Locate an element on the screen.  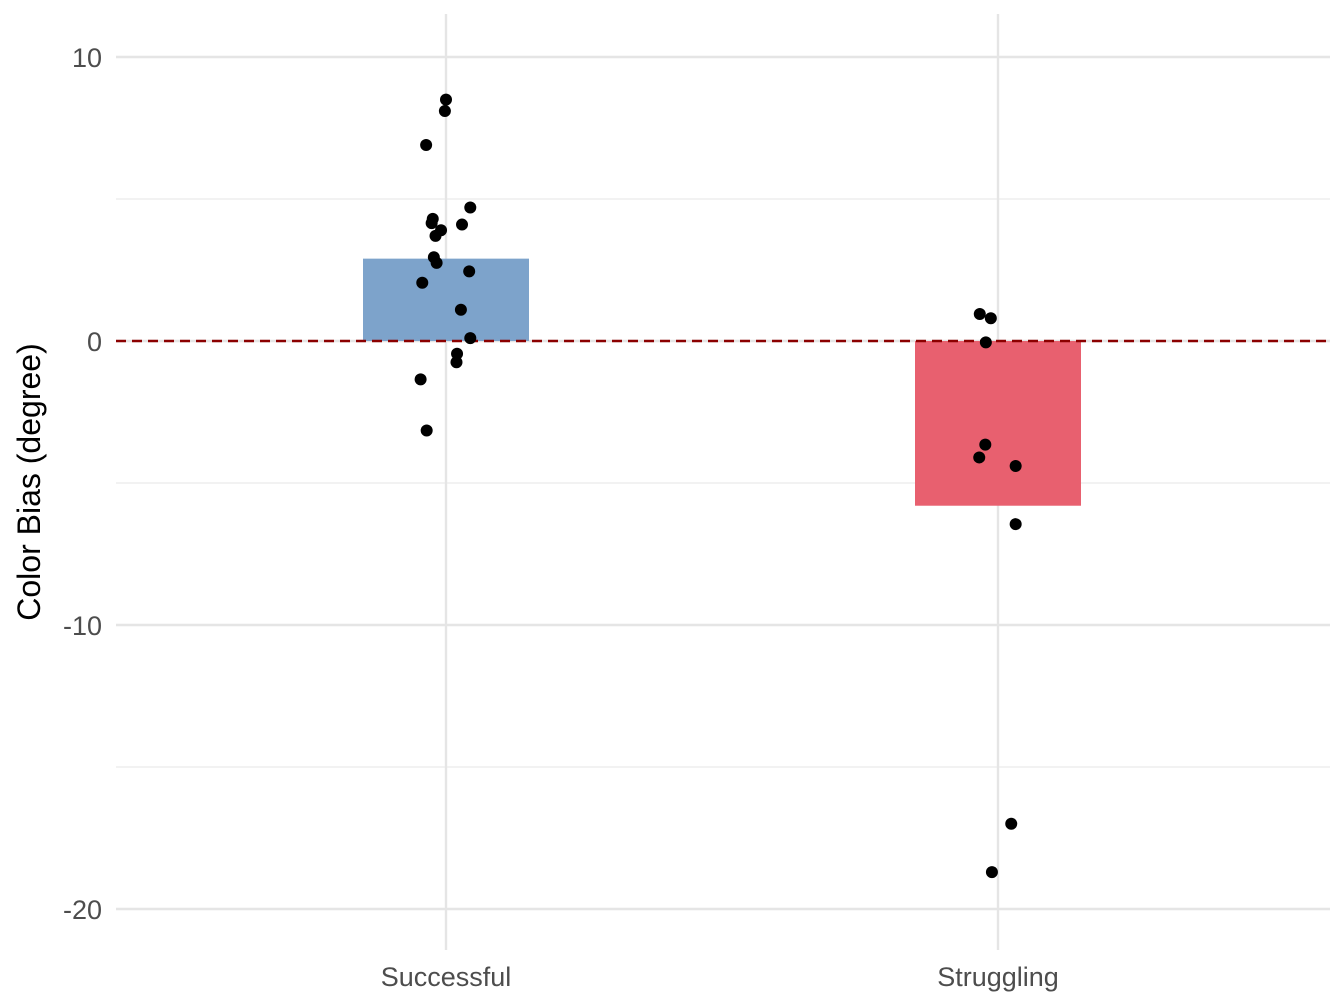
bar-successful is located at coordinates (446, 299).